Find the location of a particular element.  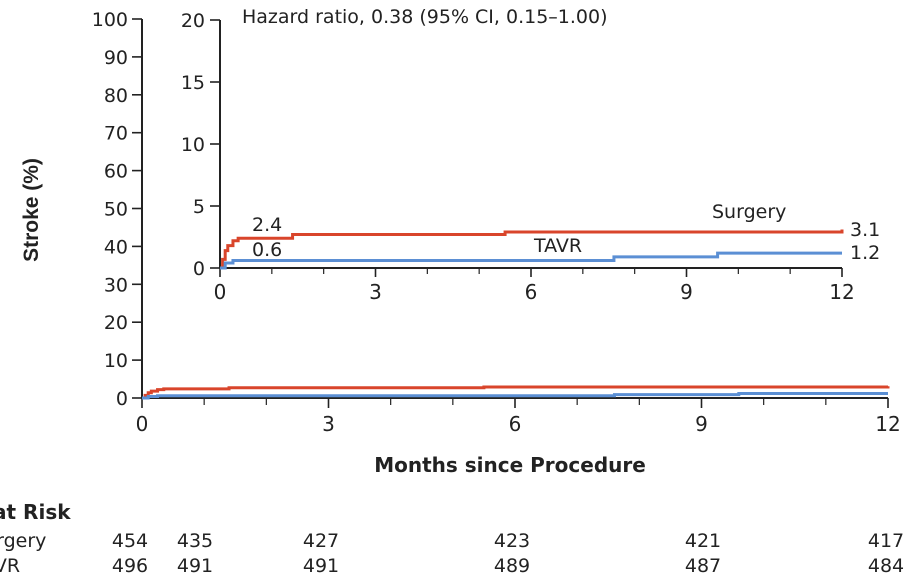

main-y-tick-label: 90 is located at coordinates (116, 58).